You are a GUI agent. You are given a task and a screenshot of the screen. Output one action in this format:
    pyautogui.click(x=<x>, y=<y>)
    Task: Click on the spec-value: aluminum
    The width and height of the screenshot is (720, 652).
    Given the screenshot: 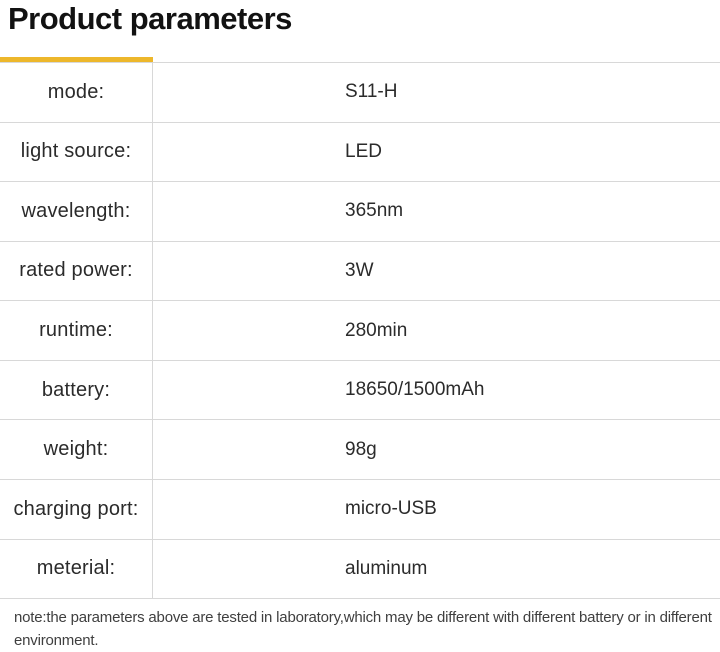 What is the action you would take?
    pyautogui.click(x=386, y=568)
    